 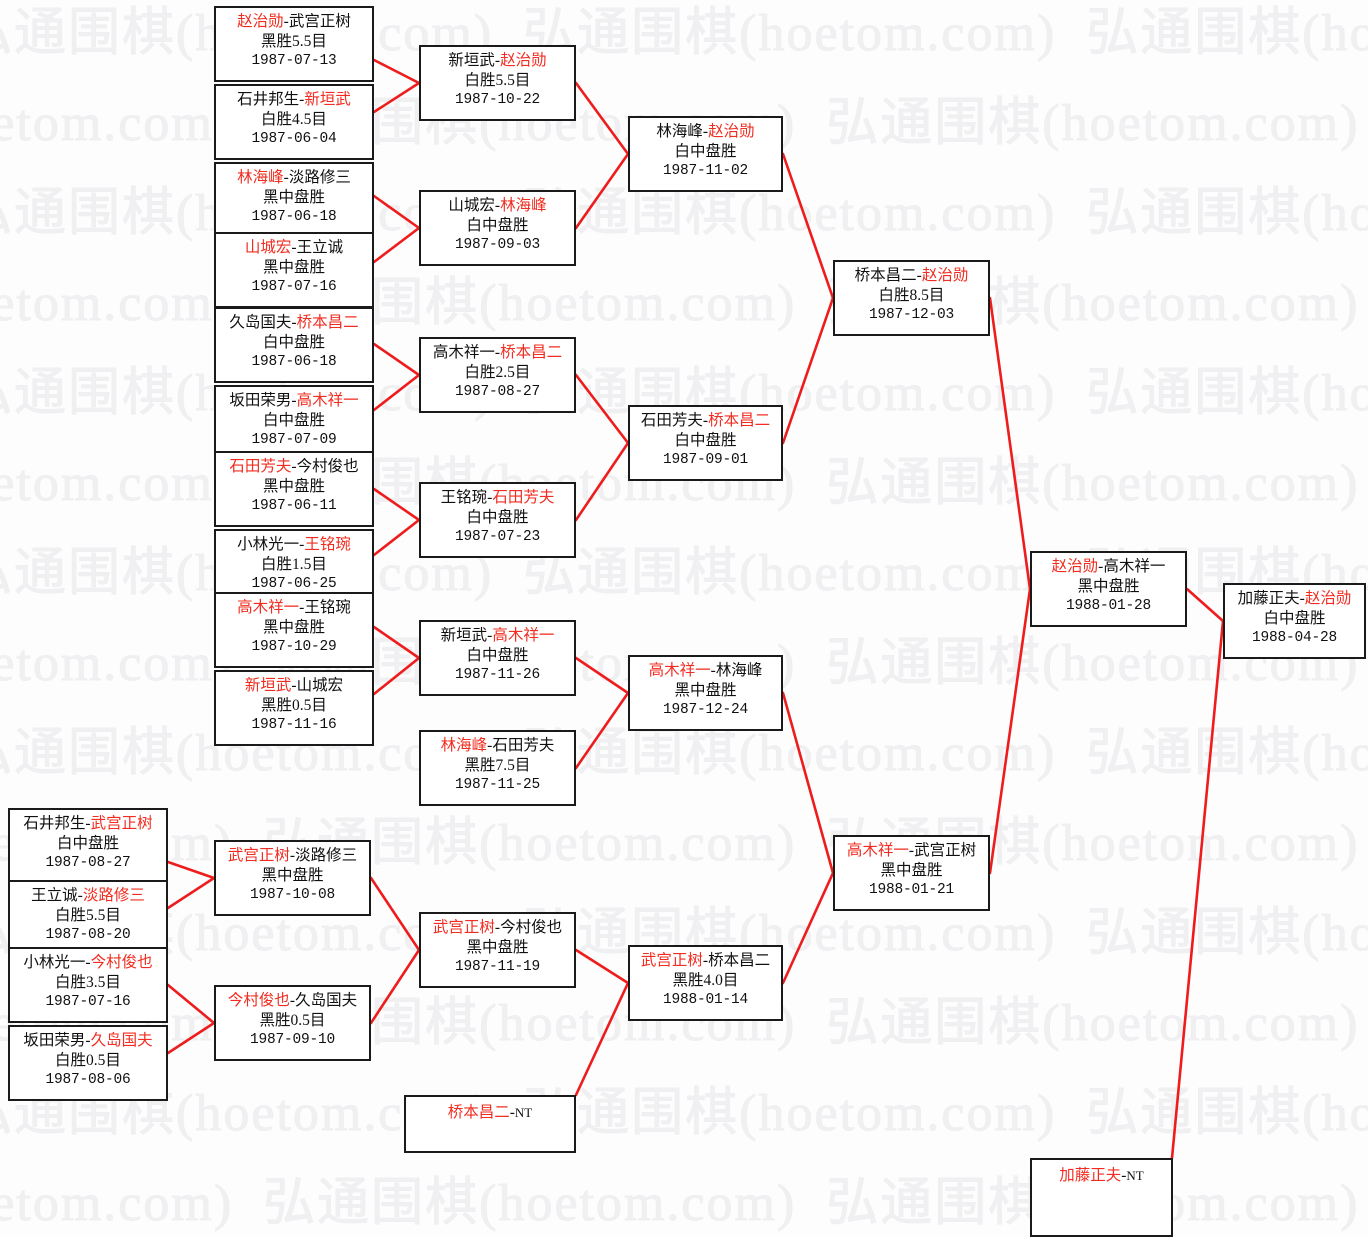 I want to click on match-node: 桥本昌二-赵治勋 白胜8.5目 1987-12-03, so click(x=911, y=298).